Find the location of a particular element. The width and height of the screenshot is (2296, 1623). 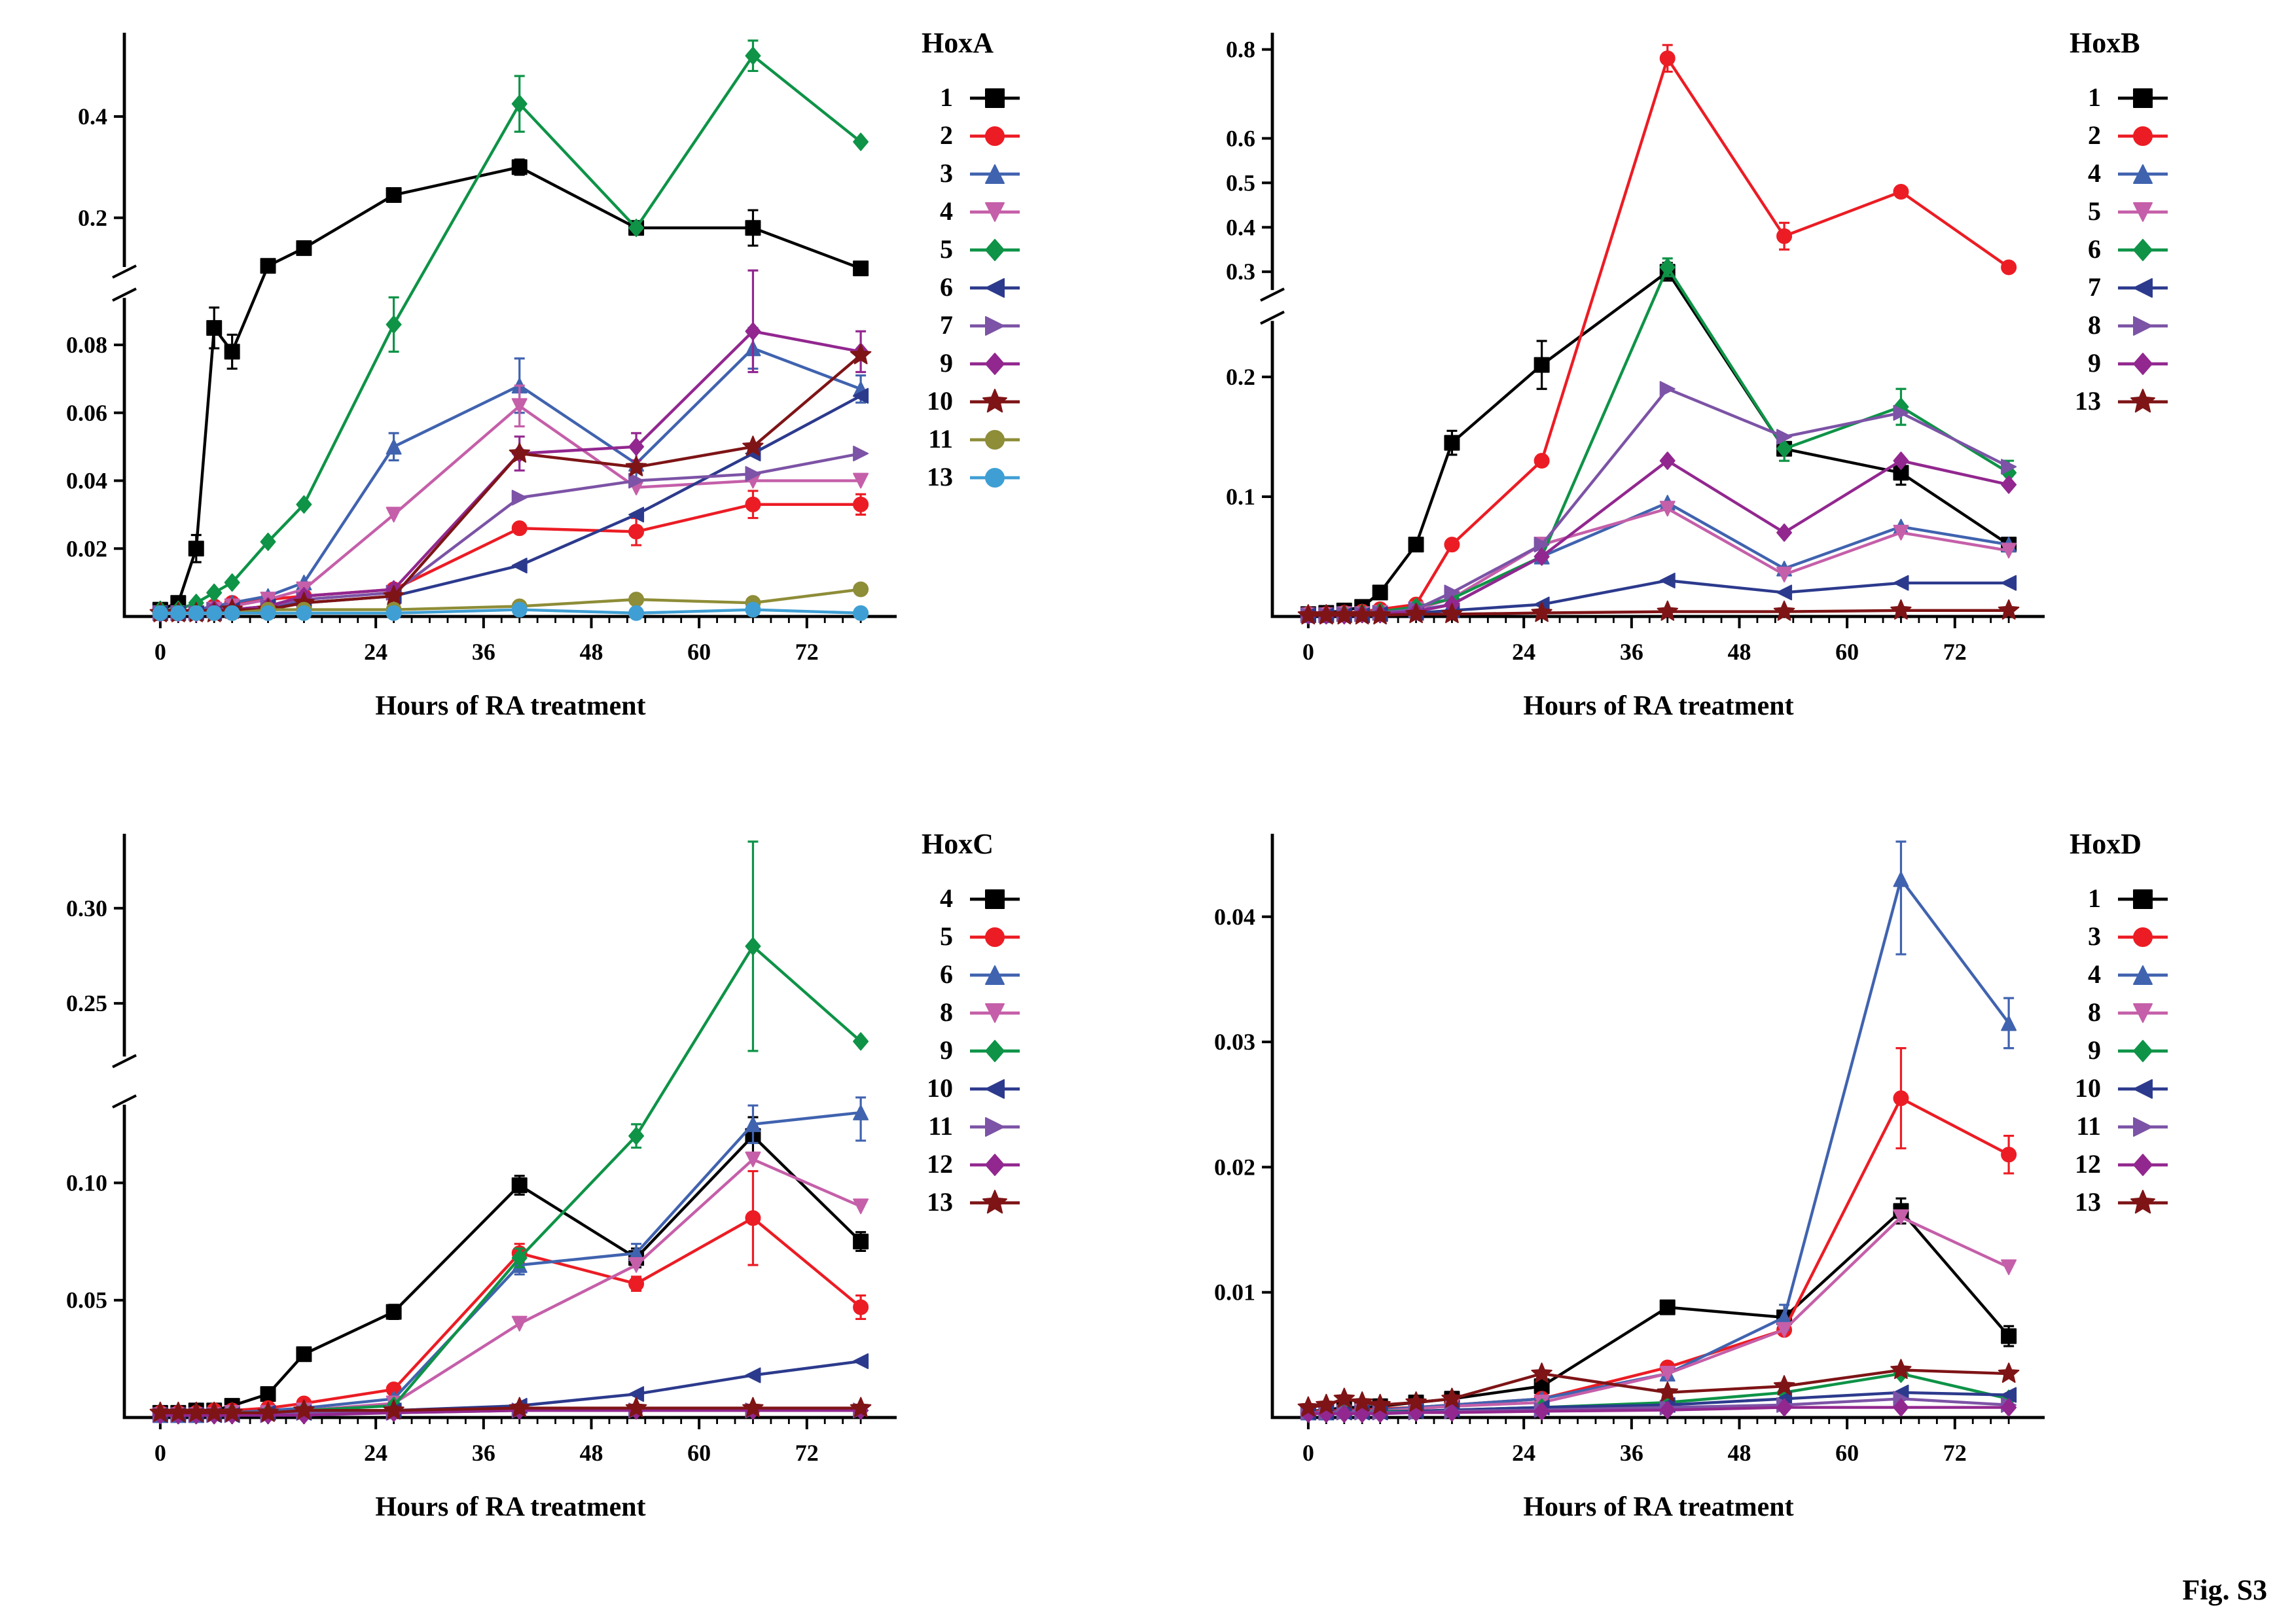

legend-label: 2 is located at coordinates (2094, 135).